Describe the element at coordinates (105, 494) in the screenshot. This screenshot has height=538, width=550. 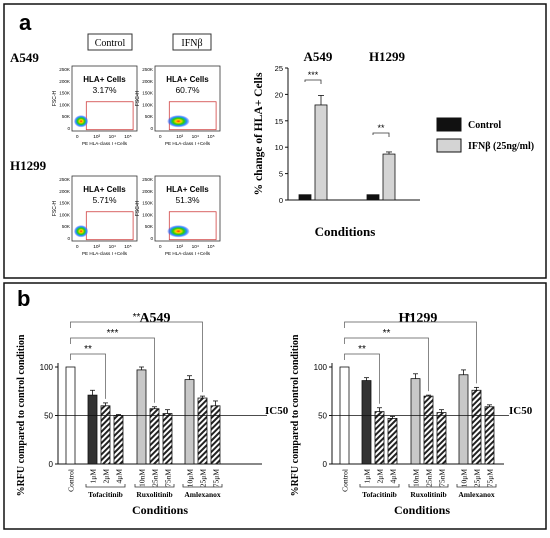
I see `group-label: Tofacitinib` at that location.